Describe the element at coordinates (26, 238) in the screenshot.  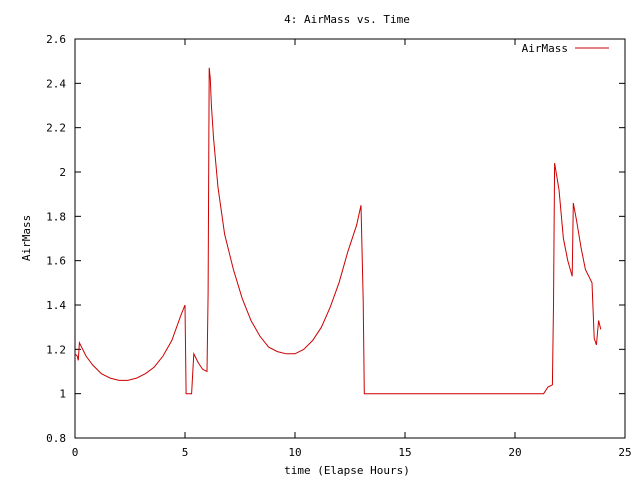
I see `y-axis-label: AirMass` at that location.